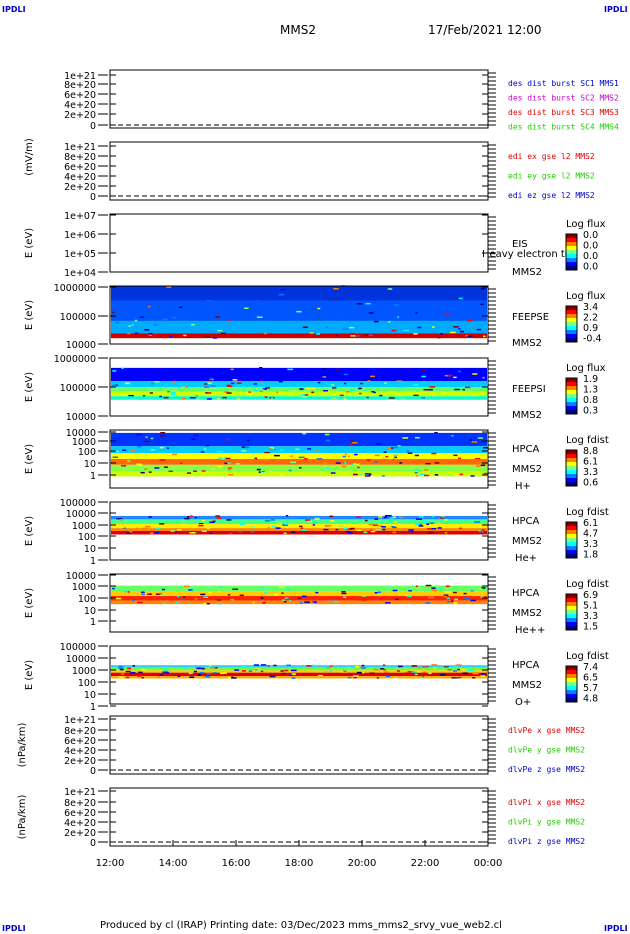  I want to click on y-axis-label: (nPa/km), so click(22, 745).